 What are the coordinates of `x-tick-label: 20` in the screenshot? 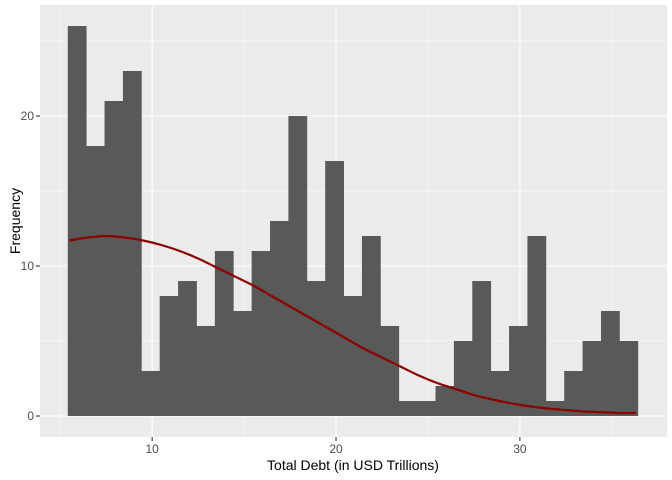 It's located at (336, 449).